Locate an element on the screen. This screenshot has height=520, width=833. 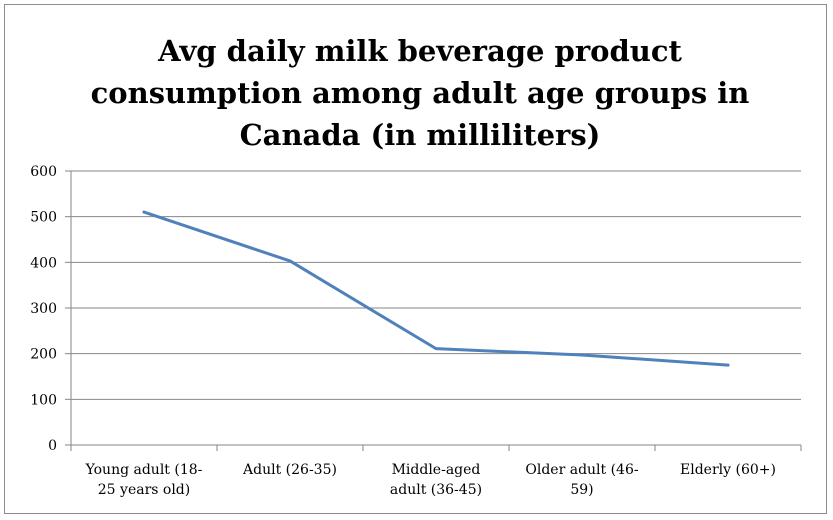
y-tick-label: 0 is located at coordinates (52, 446).